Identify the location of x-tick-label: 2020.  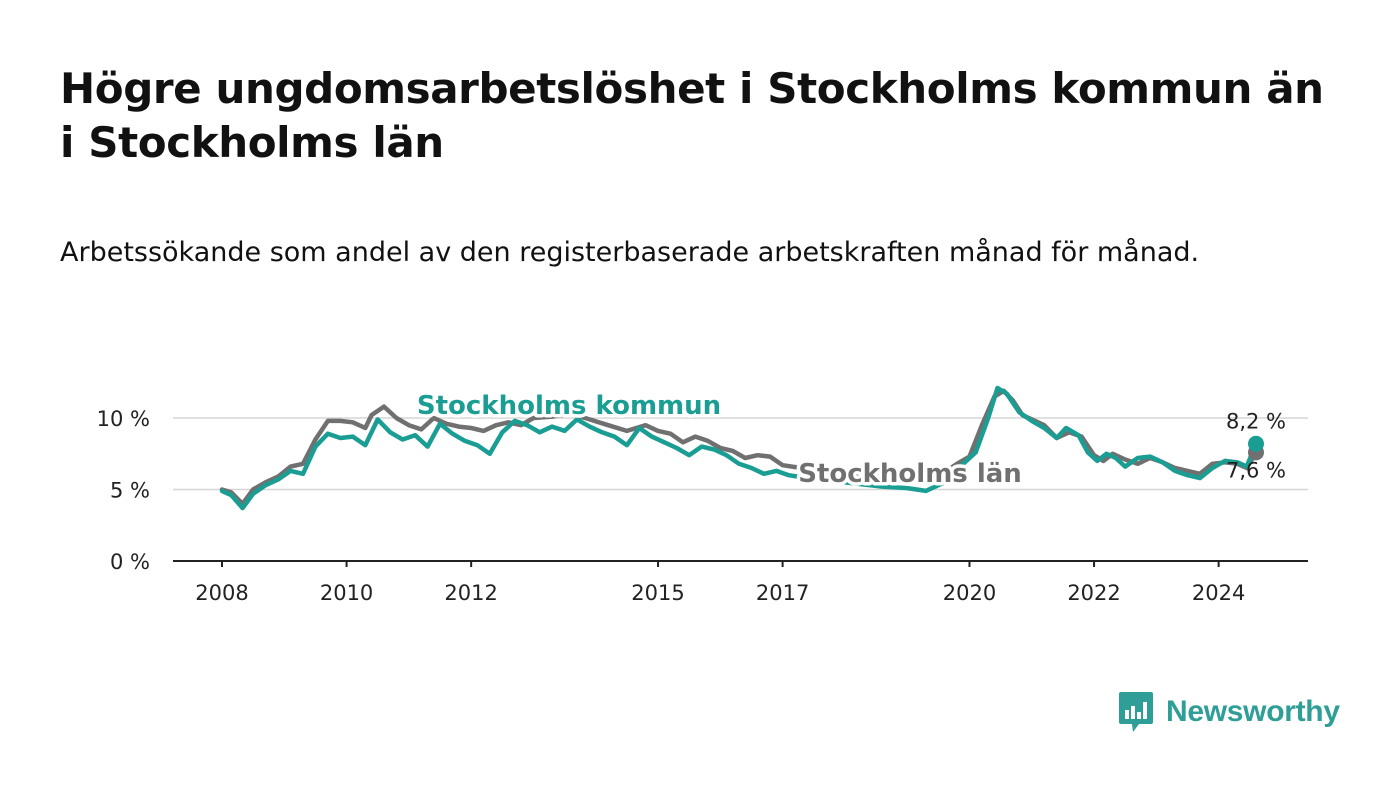
(969, 593).